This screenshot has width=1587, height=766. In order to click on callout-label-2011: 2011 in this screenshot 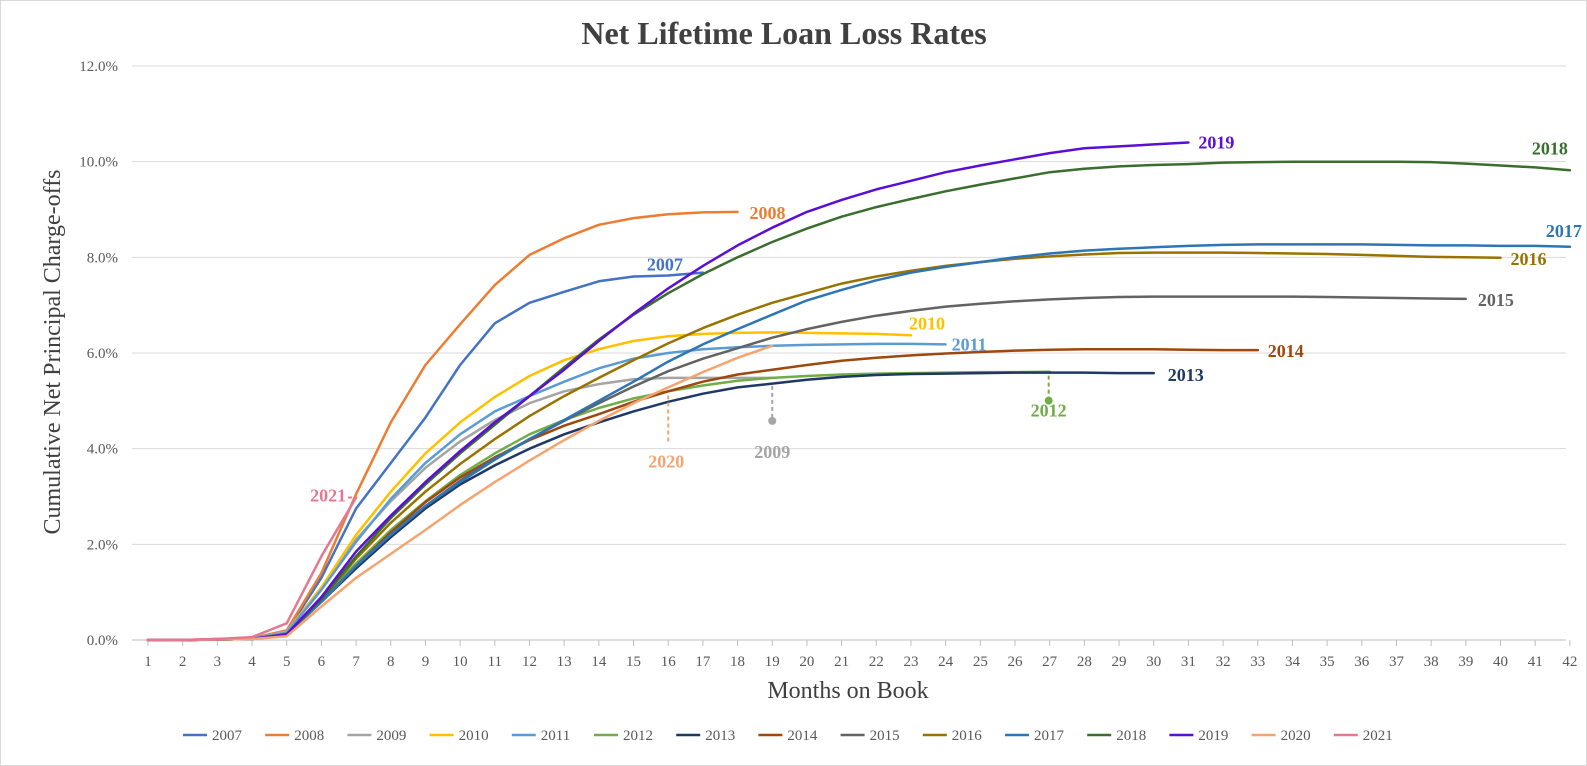, I will do `click(969, 344)`.